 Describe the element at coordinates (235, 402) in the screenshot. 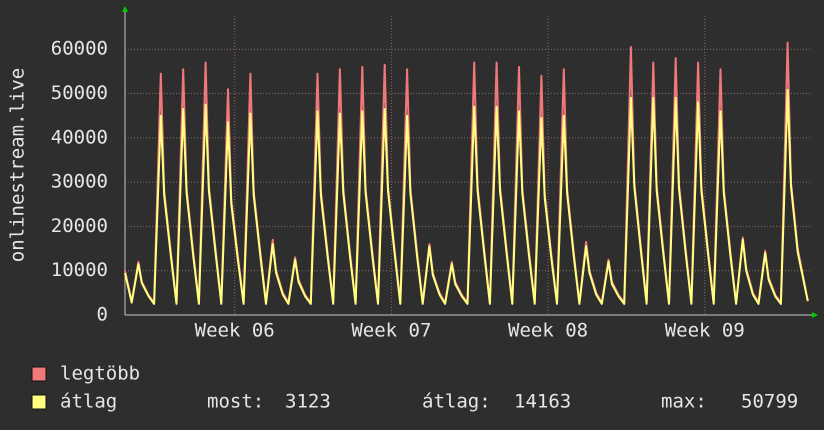

I see `stat-label: most:` at that location.